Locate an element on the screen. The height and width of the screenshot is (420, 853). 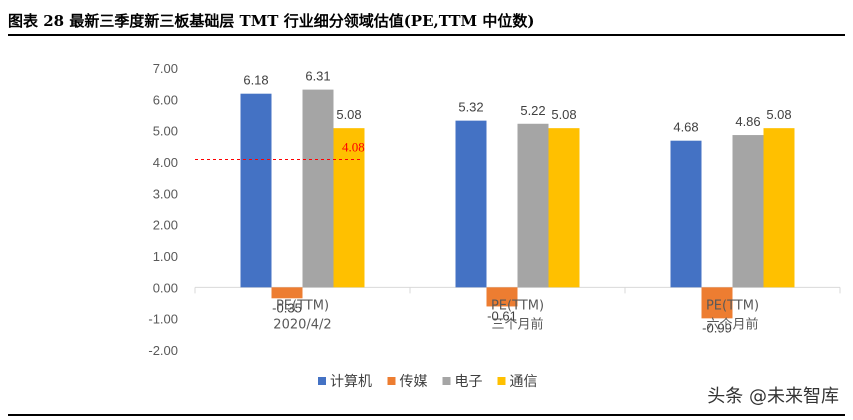
x-category-label: 六个月前 is located at coordinates (732, 324).